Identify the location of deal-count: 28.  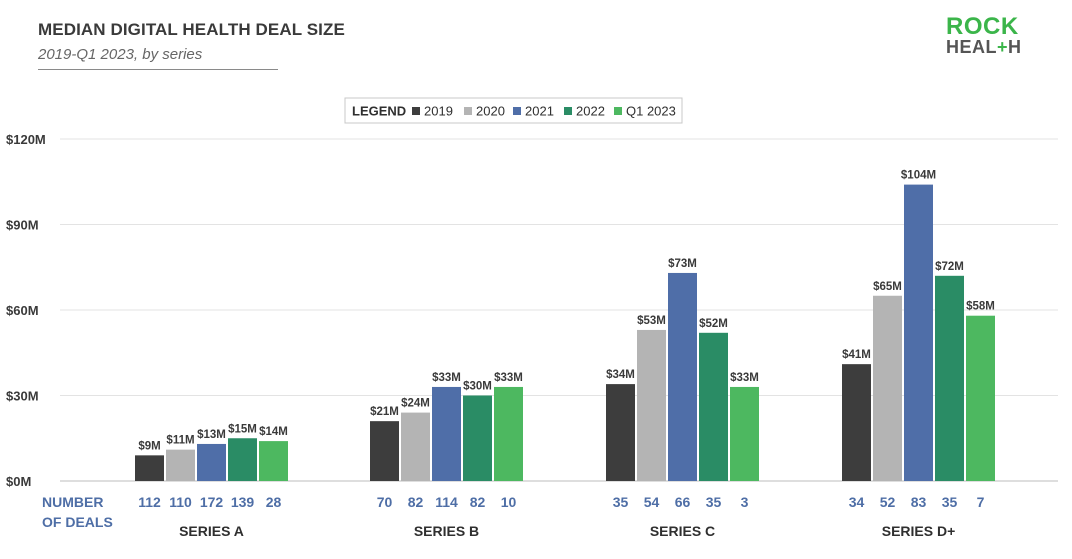
(274, 502).